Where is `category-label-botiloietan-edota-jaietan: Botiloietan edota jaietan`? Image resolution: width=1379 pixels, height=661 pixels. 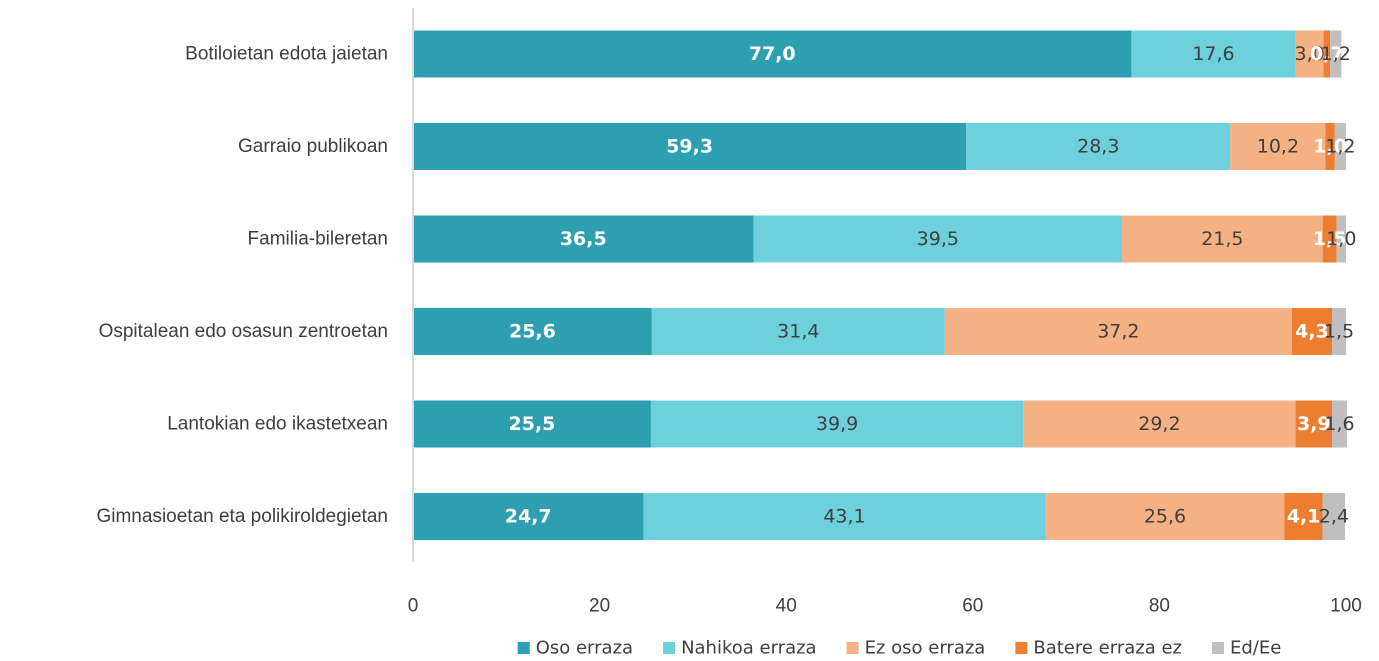 category-label-botiloietan-edota-jaietan: Botiloietan edota jaietan is located at coordinates (286, 54).